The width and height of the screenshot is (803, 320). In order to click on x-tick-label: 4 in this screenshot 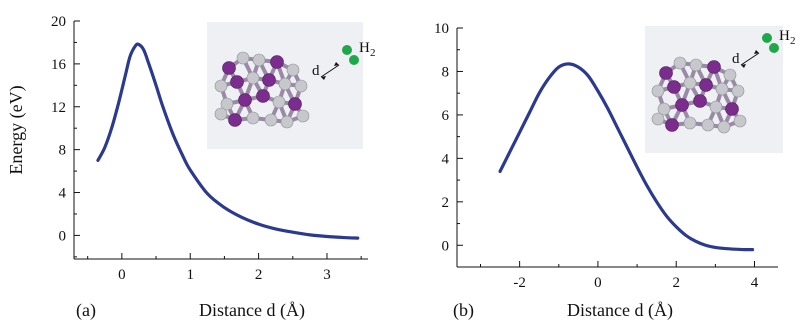, I will do `click(755, 283)`.